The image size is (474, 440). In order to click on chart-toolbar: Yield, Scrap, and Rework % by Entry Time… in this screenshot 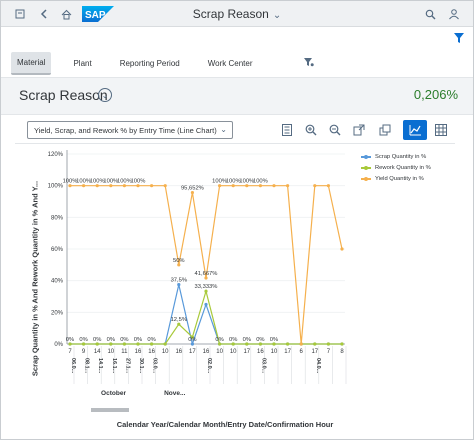, I will do `click(237, 129)`.